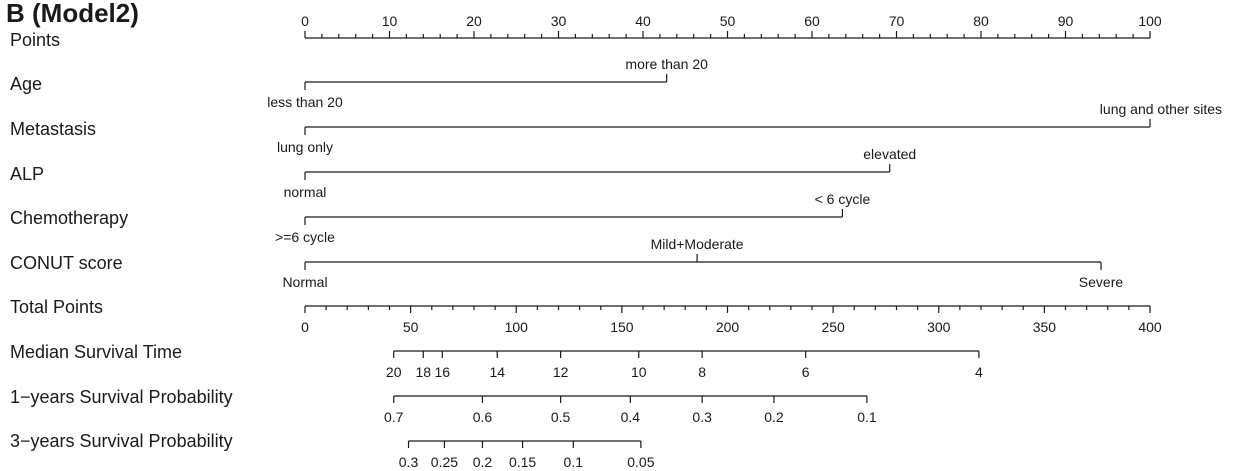  I want to click on level-label: less than 20, so click(305, 102).